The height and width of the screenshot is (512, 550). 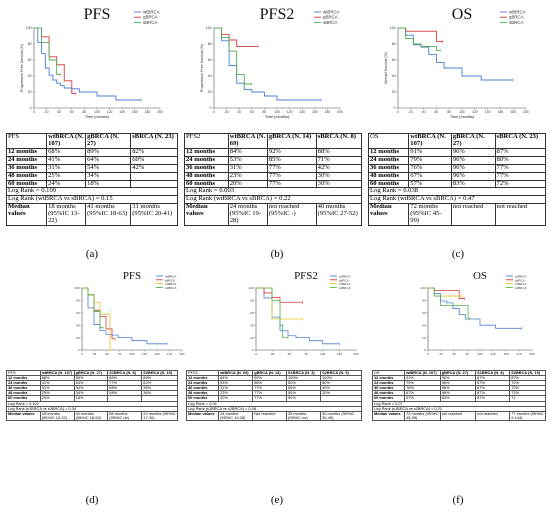 I want to click on table-cell: S1BRCA (N. 3), so click(x=304, y=373).